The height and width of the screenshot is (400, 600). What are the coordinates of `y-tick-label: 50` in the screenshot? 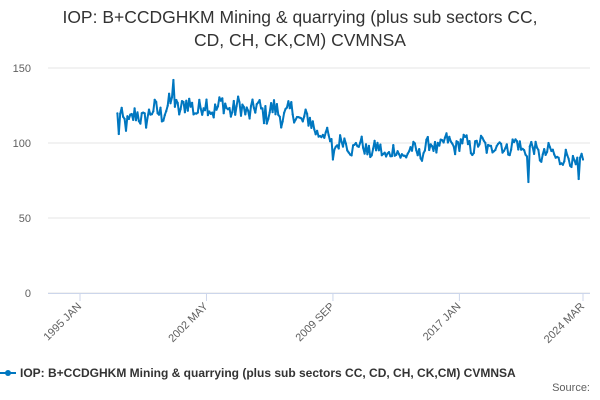 It's located at (25, 219).